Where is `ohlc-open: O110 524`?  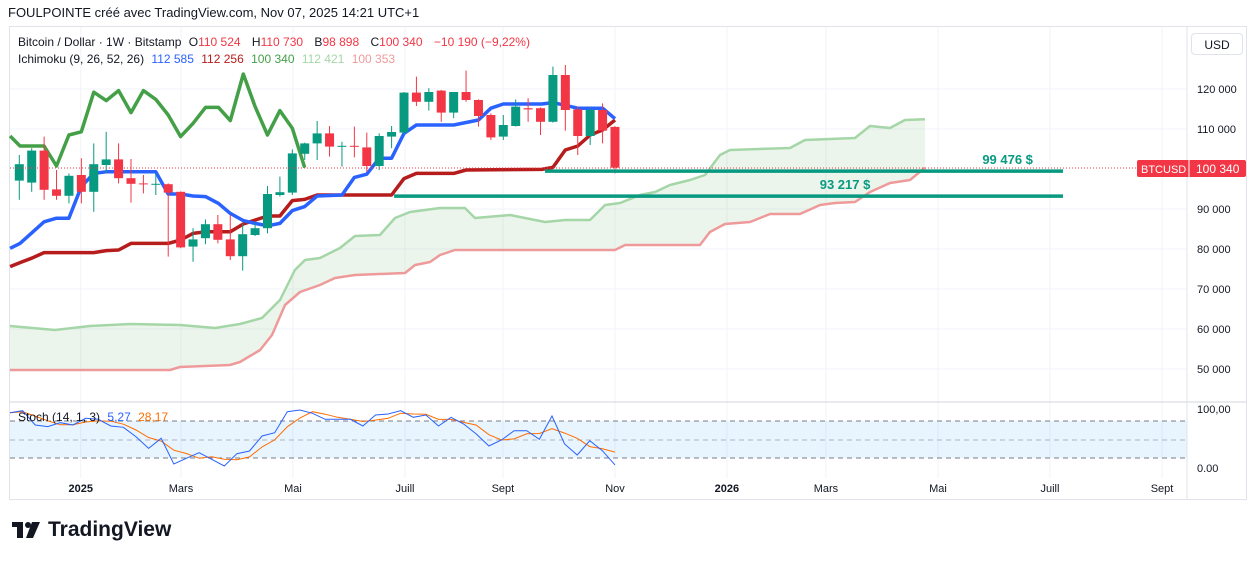
ohlc-open: O110 524 is located at coordinates (217, 42).